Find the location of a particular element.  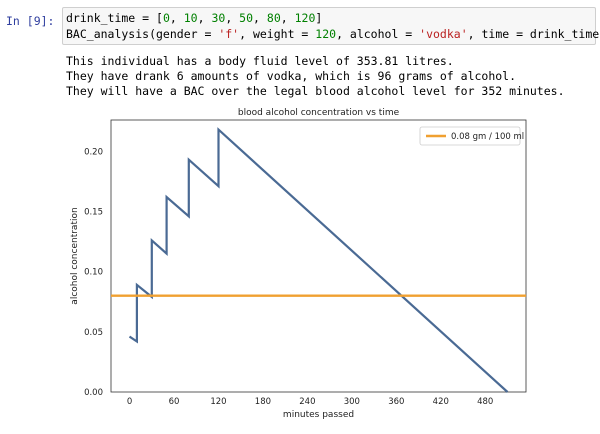

code-input-area is located at coordinates (329, 26).